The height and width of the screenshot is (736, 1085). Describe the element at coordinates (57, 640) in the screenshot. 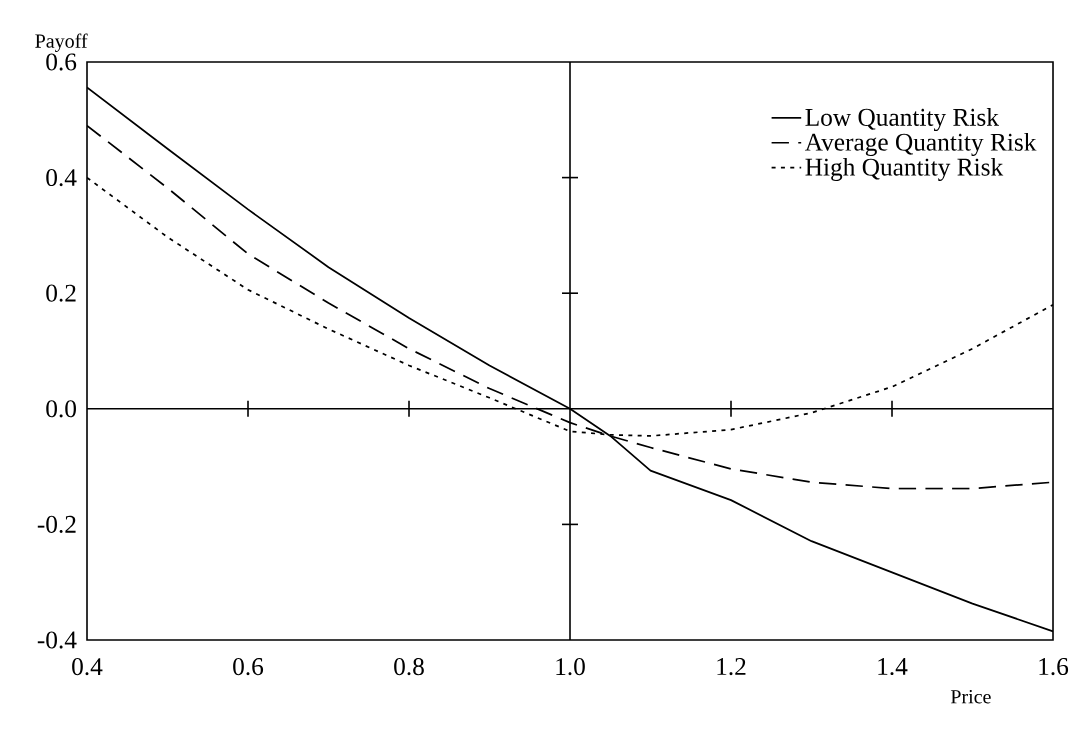

I see `y-tick-label: -0.4` at that location.